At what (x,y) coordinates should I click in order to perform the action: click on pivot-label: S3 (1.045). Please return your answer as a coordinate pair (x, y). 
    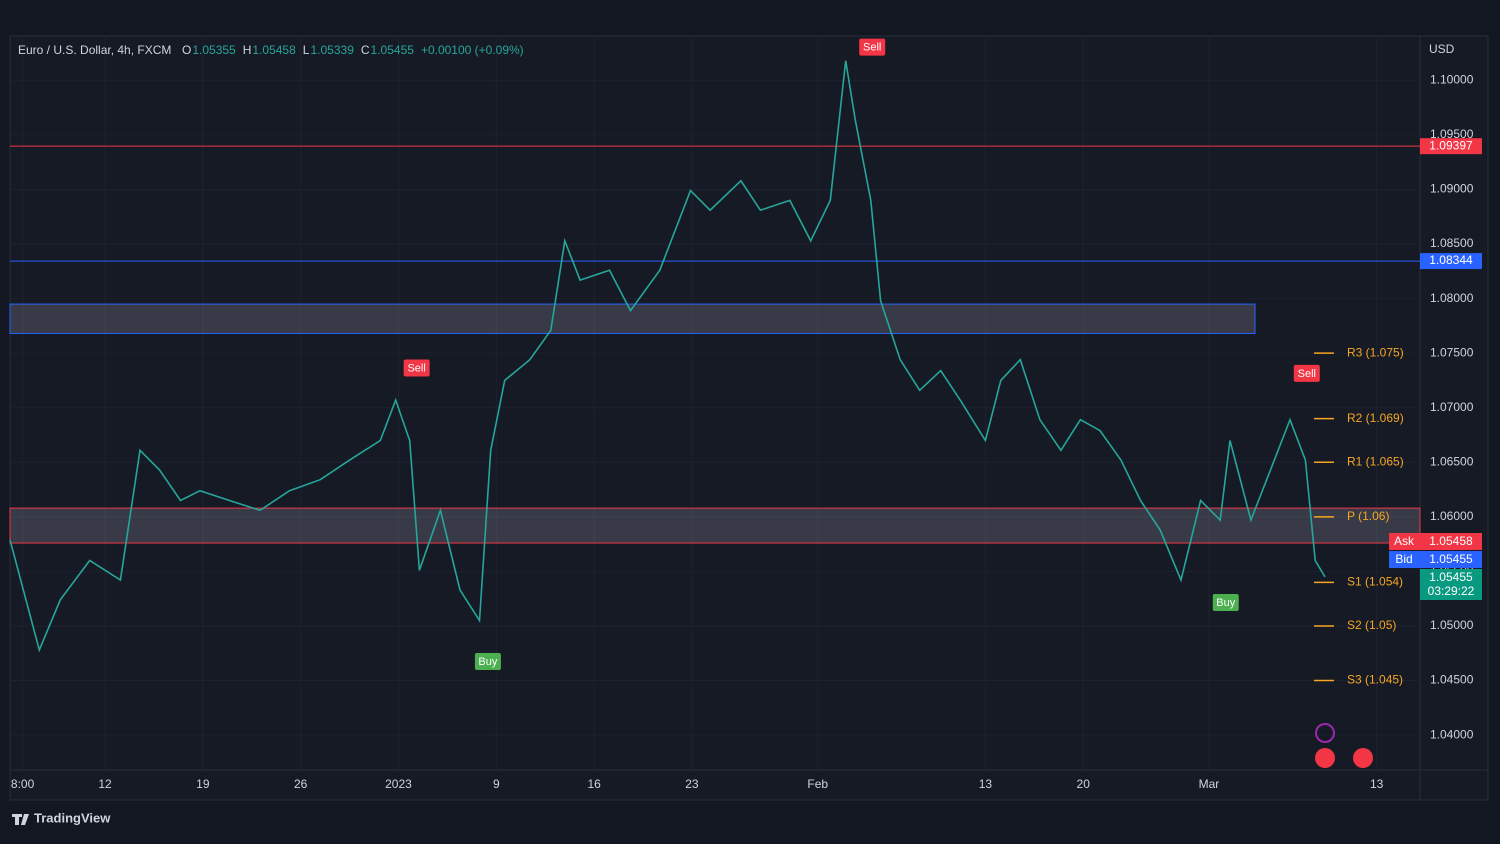
    Looking at the image, I should click on (1375, 680).